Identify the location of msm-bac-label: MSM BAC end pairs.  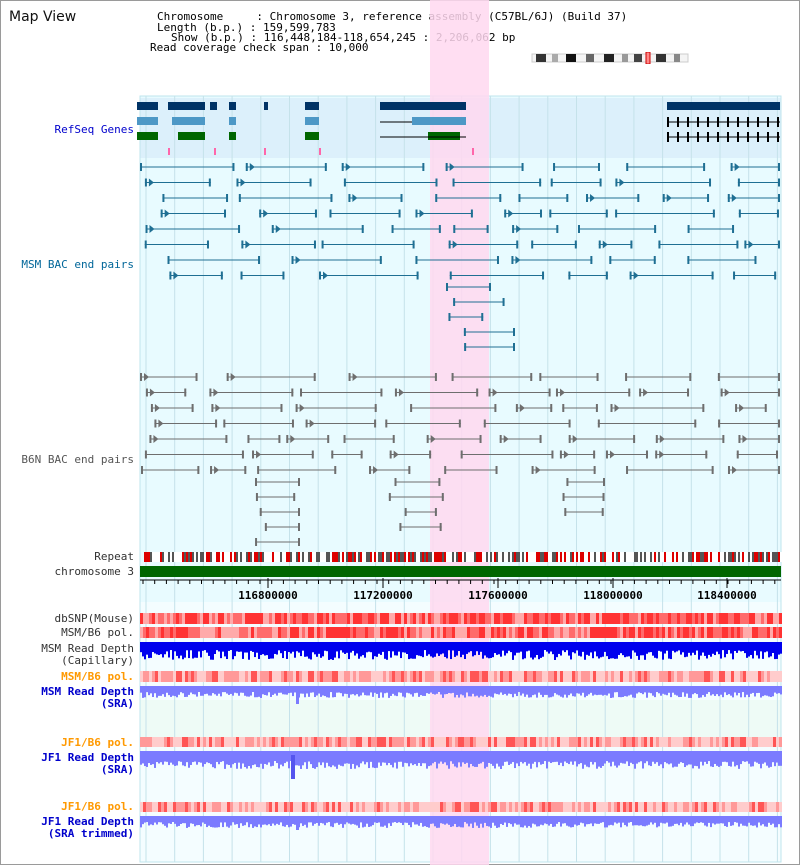
(77, 264).